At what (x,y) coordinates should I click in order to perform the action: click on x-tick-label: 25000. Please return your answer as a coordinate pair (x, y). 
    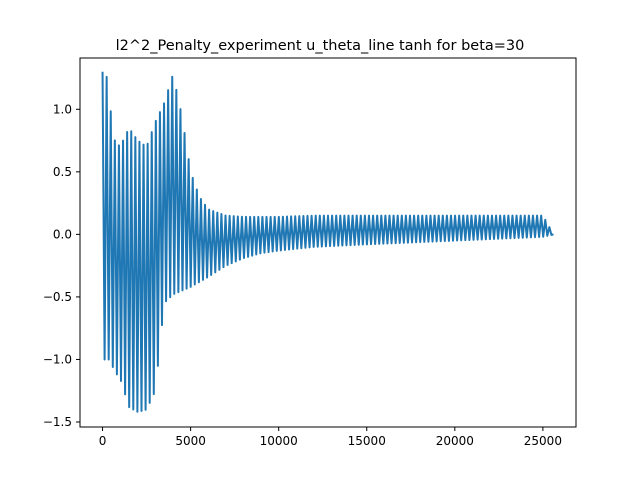
    Looking at the image, I should click on (543, 441).